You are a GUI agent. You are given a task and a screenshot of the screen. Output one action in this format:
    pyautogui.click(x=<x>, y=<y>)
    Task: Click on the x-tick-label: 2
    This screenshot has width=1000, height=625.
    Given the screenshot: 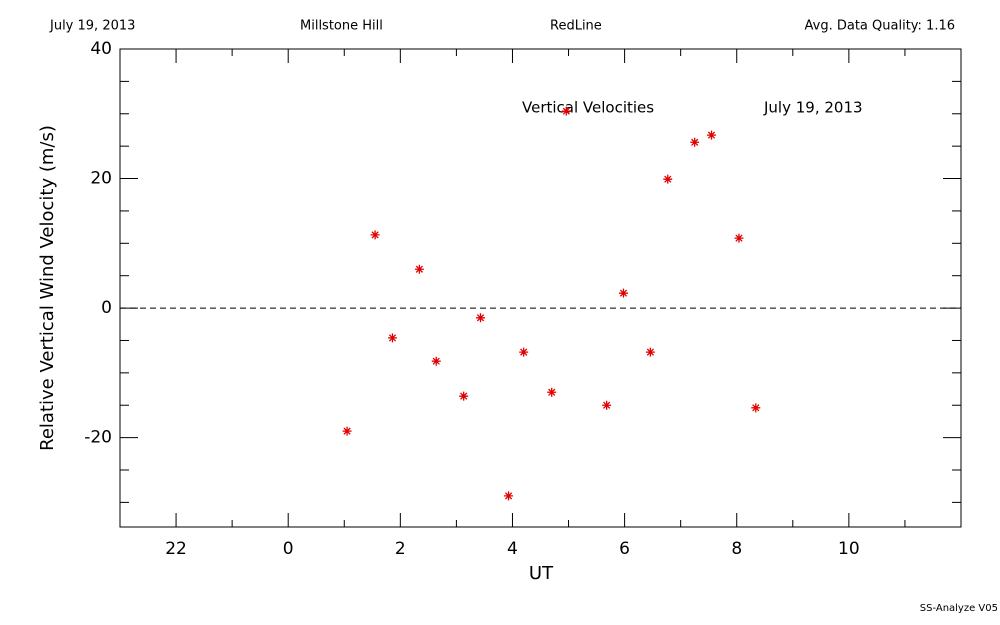 What is the action you would take?
    pyautogui.click(x=400, y=549)
    